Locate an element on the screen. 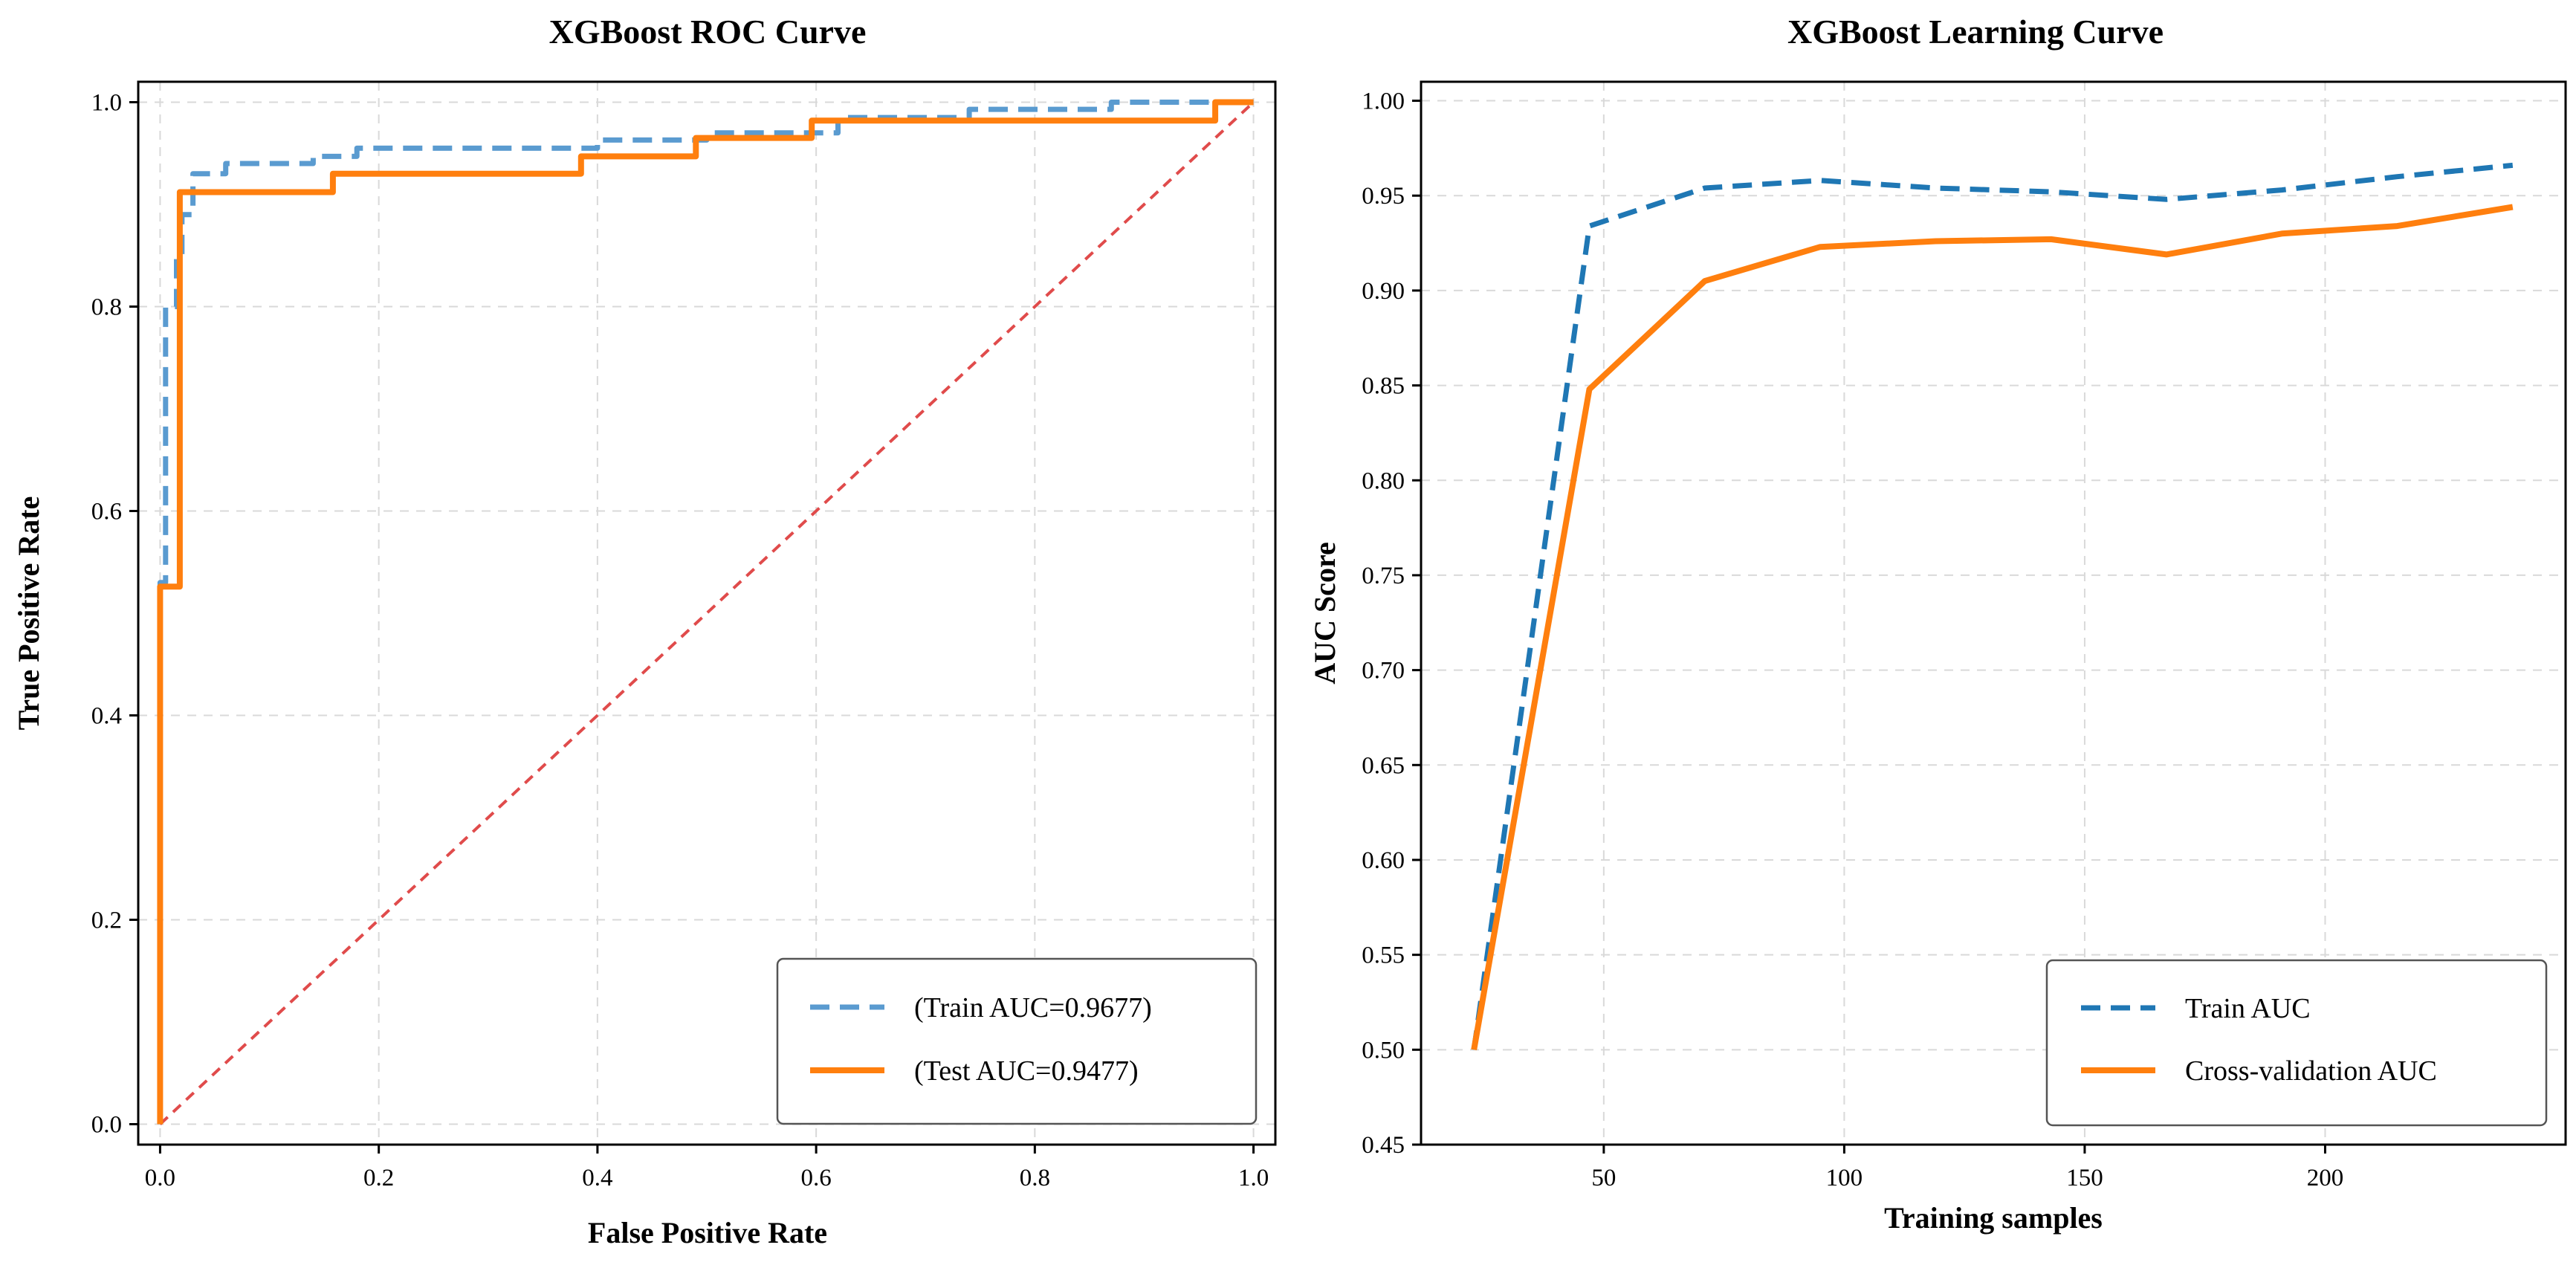  lc-x-tick-label: 50 is located at coordinates (1603, 1178).